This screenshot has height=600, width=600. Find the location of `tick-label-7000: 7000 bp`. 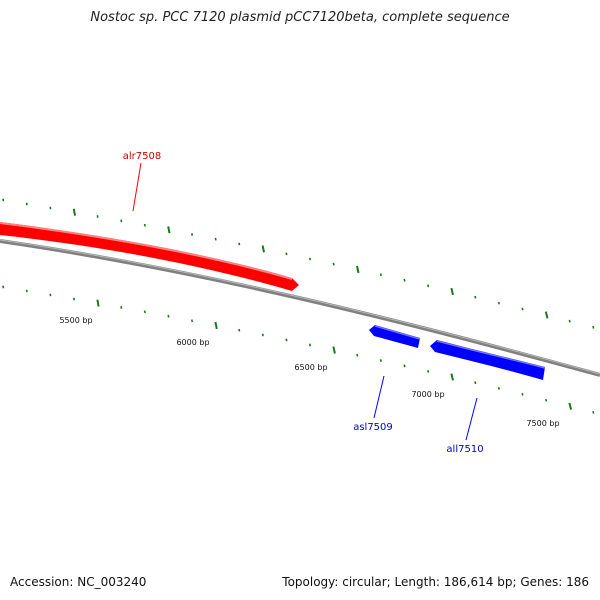

tick-label-7000: 7000 bp is located at coordinates (427, 394).